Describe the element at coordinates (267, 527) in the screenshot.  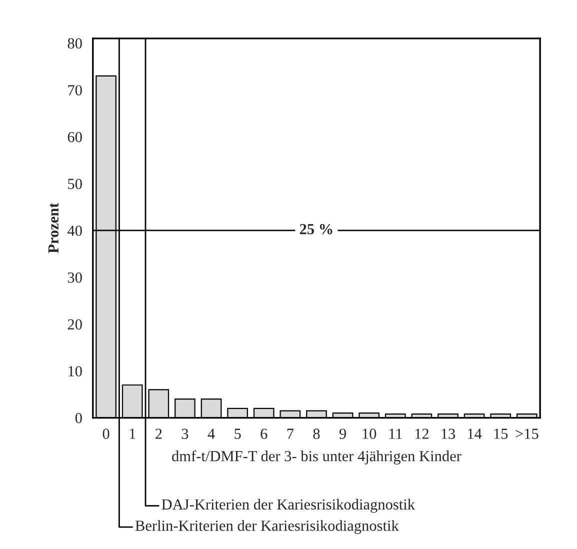
I see `ref-line-label: Berlin-Kriterien der Kariesrisikodiagnostik` at that location.